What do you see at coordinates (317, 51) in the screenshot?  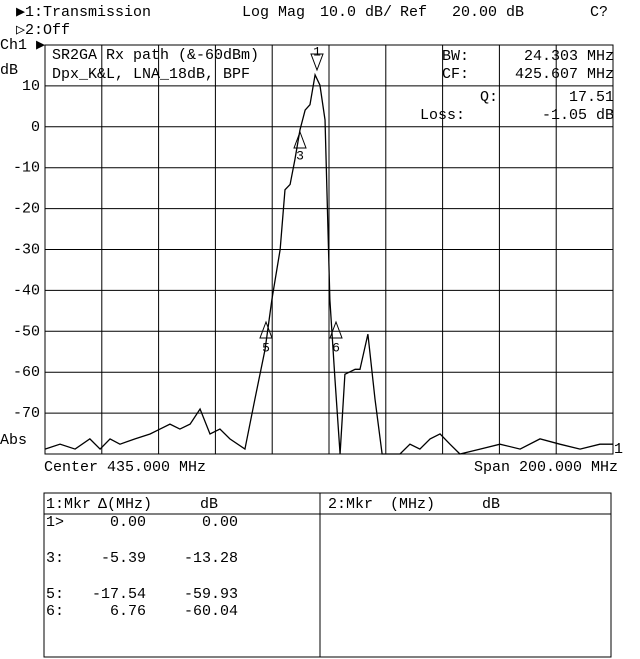 I see `marker-label: 1` at bounding box center [317, 51].